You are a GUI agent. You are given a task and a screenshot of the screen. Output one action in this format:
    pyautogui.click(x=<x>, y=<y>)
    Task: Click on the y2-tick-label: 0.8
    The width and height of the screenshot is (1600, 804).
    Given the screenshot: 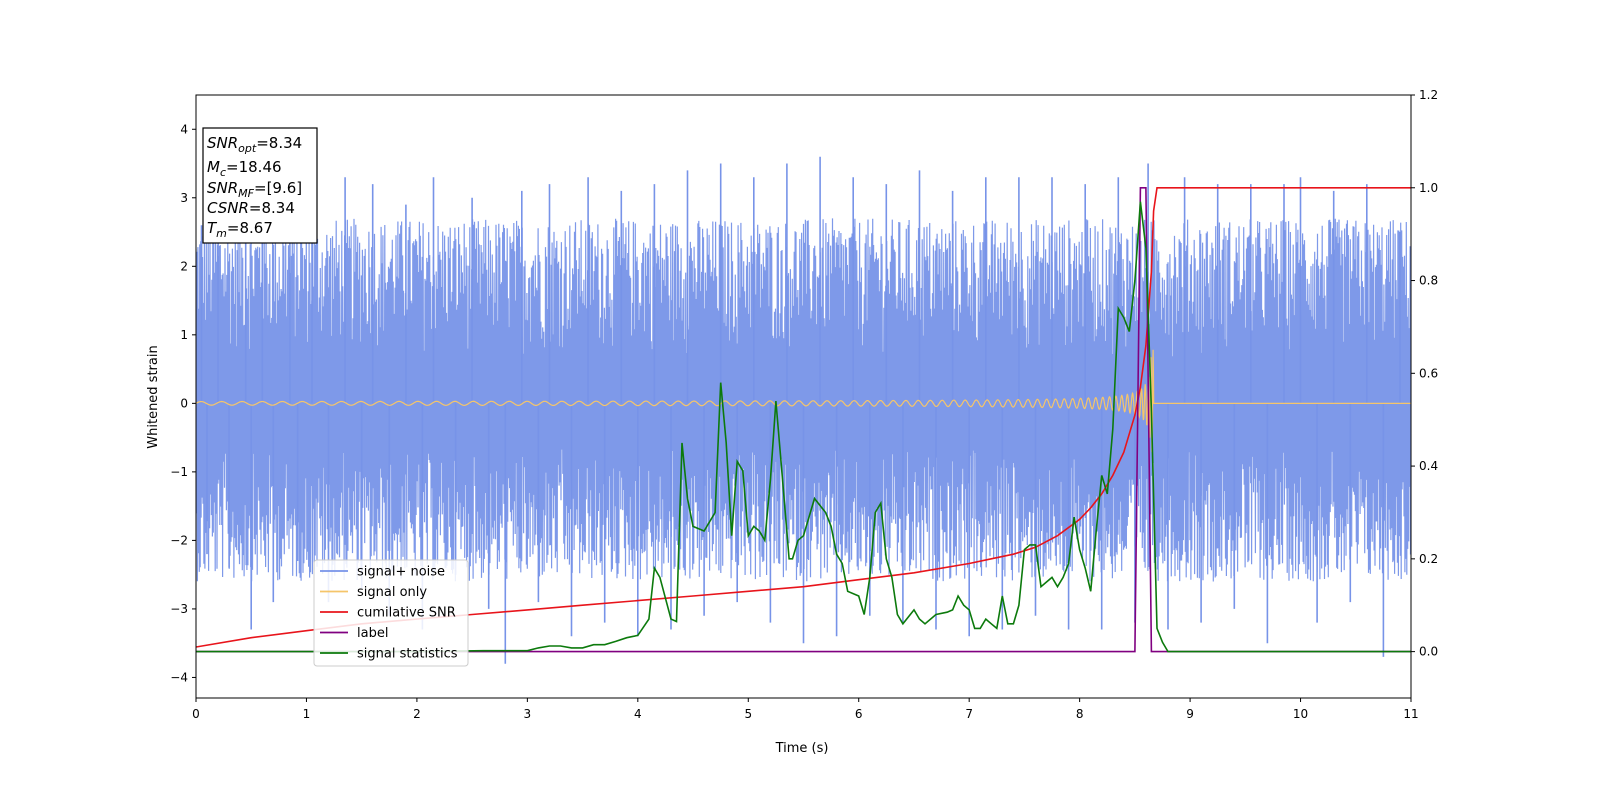 What is the action you would take?
    pyautogui.click(x=1428, y=281)
    